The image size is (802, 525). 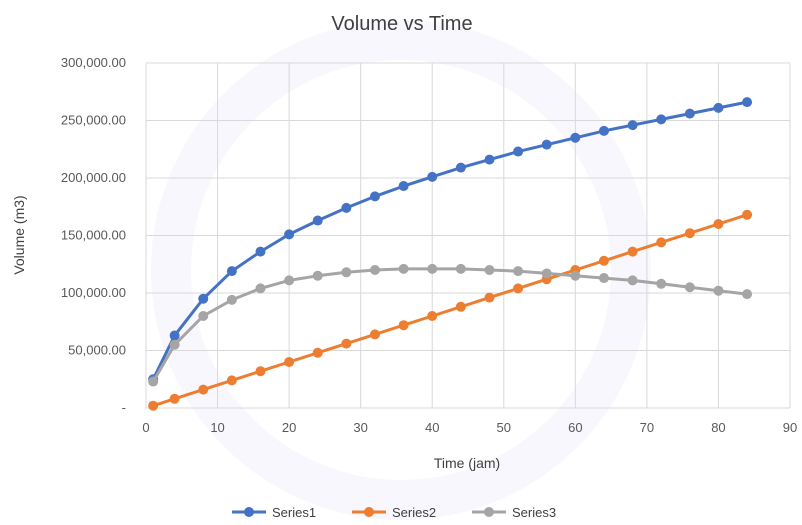 I want to click on y-tick-label: -, so click(x=124, y=407).